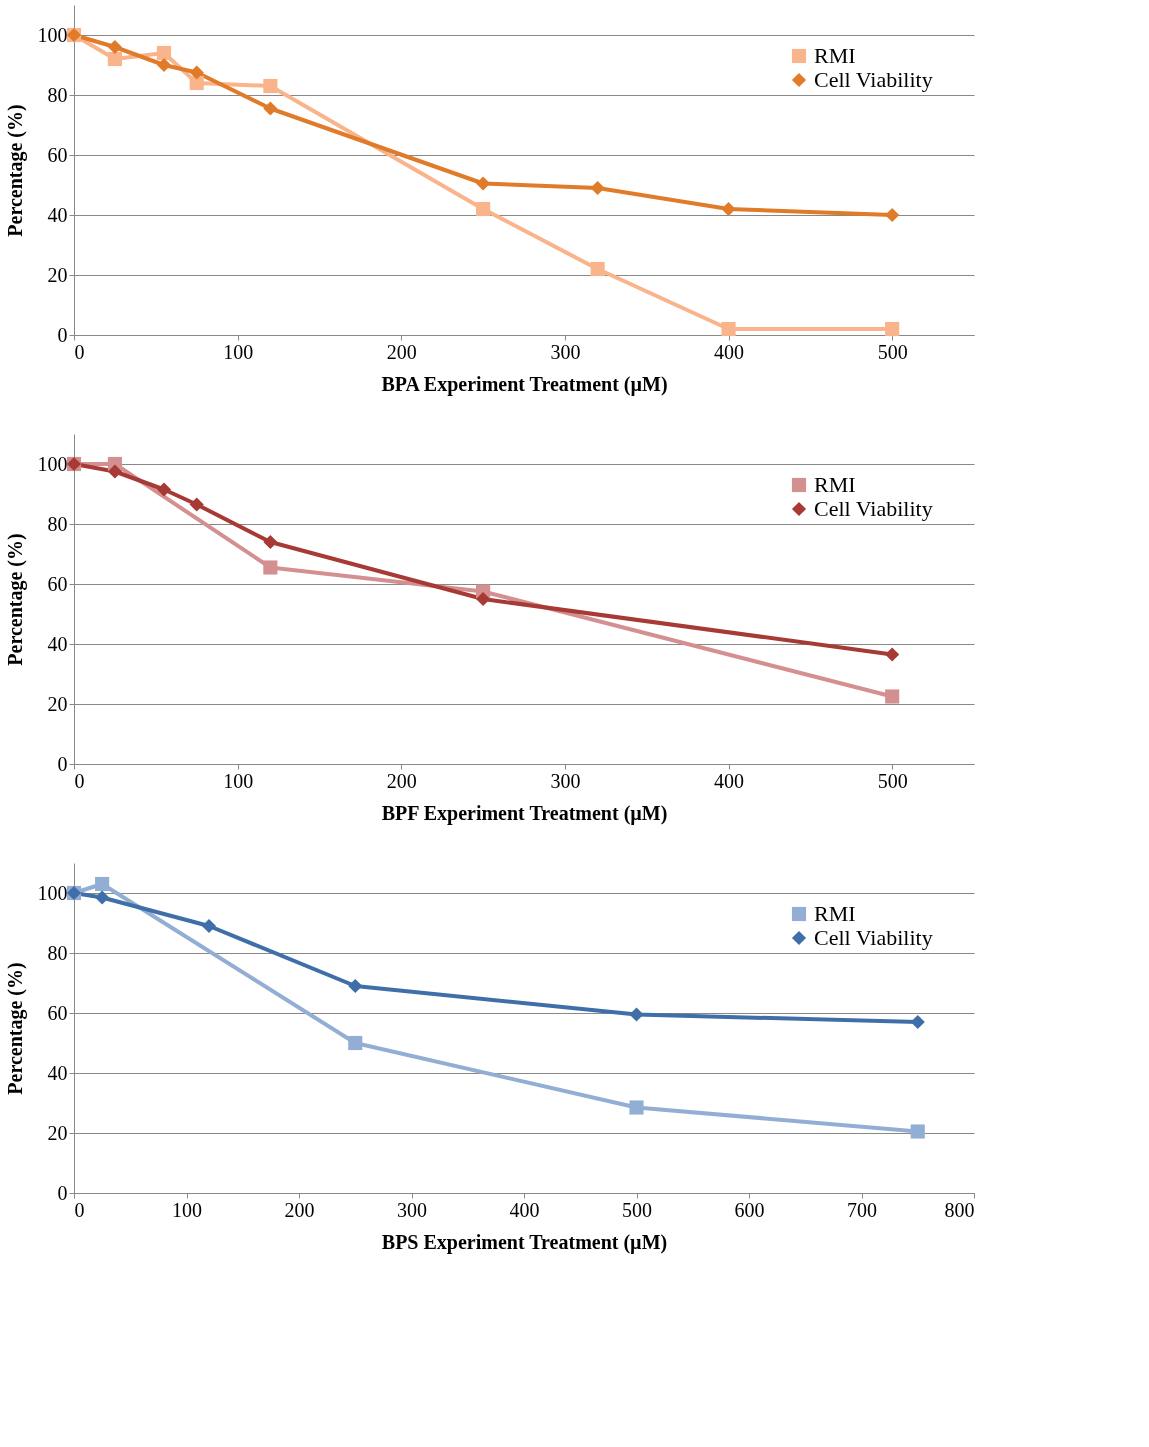 Image resolution: width=1149 pixels, height=1447 pixels. Describe the element at coordinates (524, 813) in the screenshot. I see `x-axis-title: BPF Experiment Treatment (µM)` at that location.